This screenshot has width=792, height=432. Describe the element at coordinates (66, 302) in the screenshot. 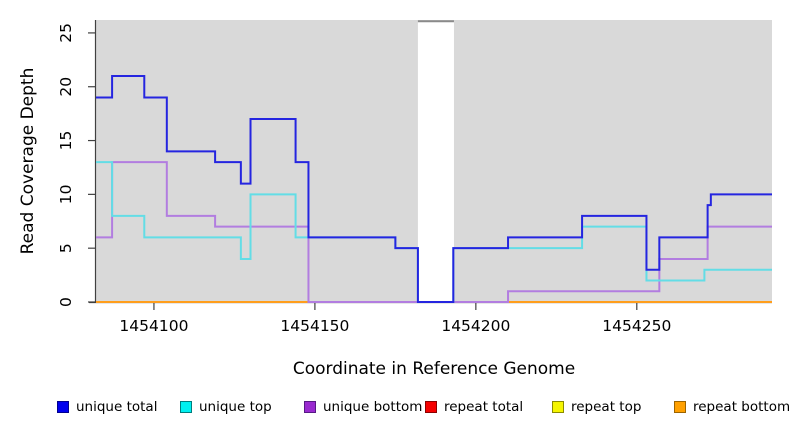

I see `y-tick-label: 0` at that location.